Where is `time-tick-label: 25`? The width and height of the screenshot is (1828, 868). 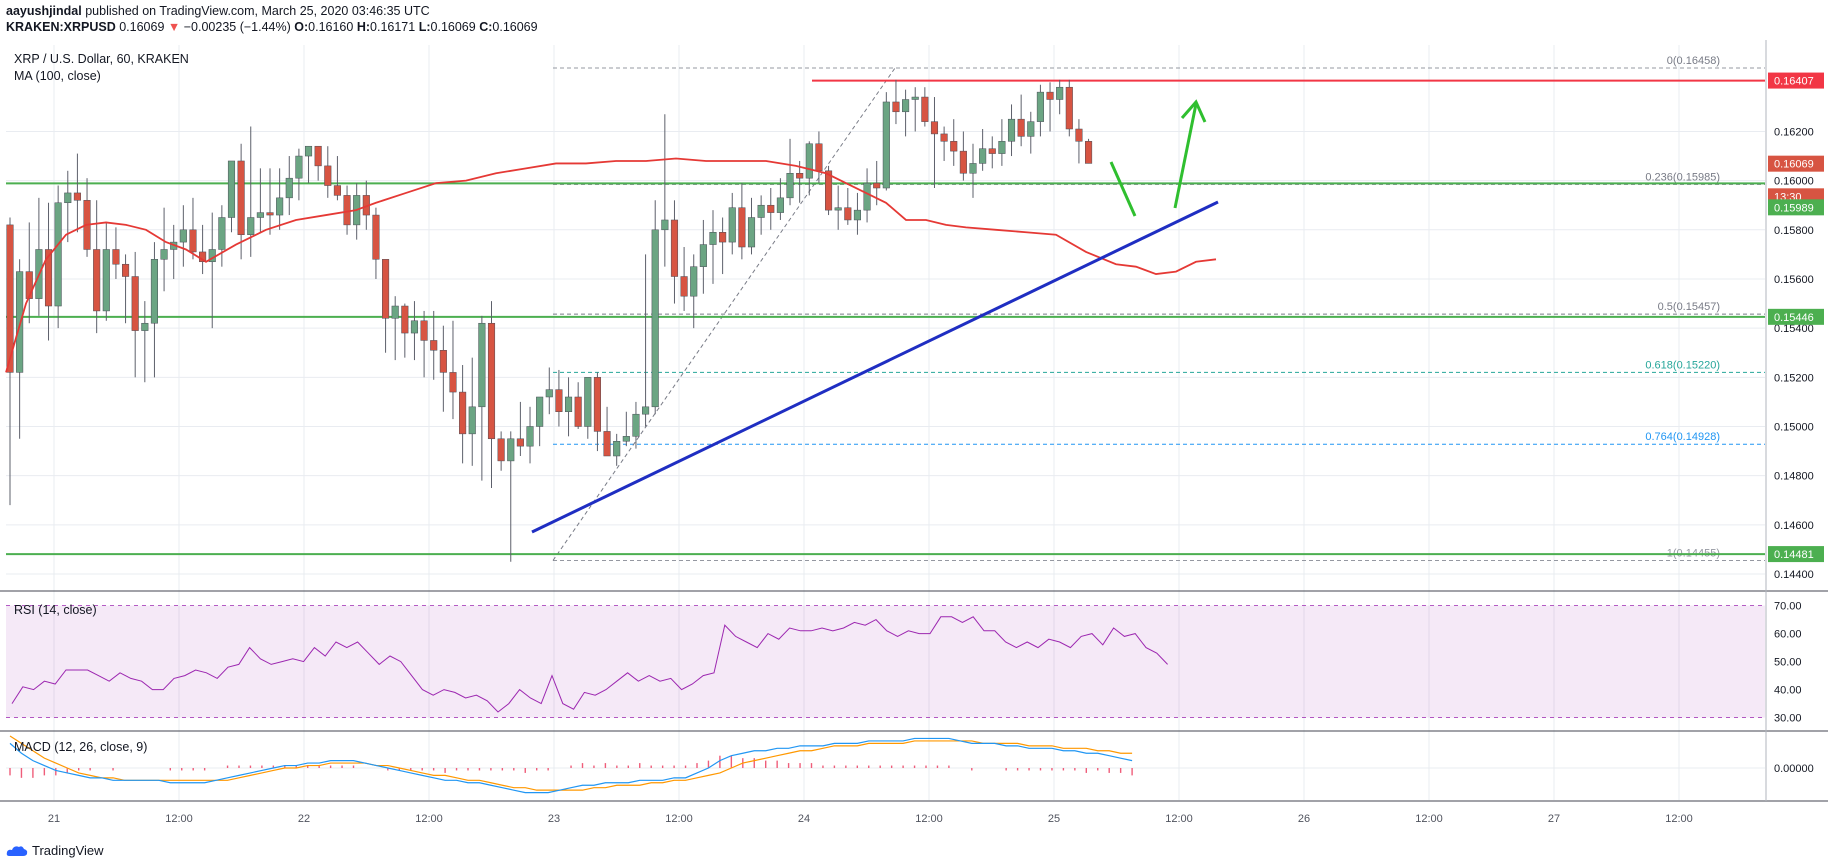
time-tick-label: 25 is located at coordinates (1054, 819).